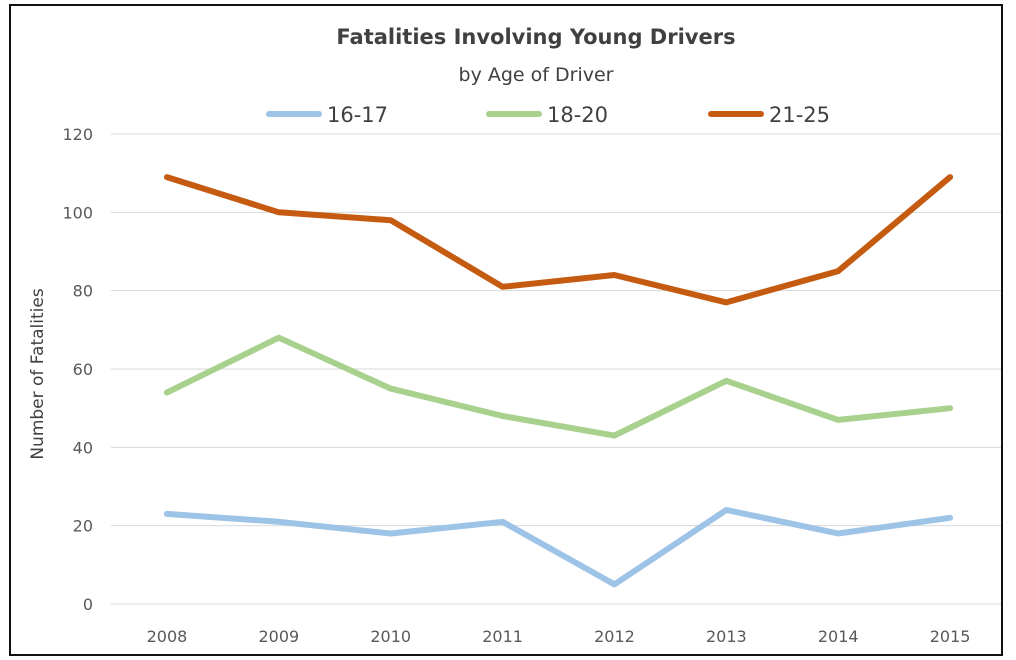  What do you see at coordinates (535, 37) in the screenshot?
I see `chart-title: Fatalities Involving Young Drivers` at bounding box center [535, 37].